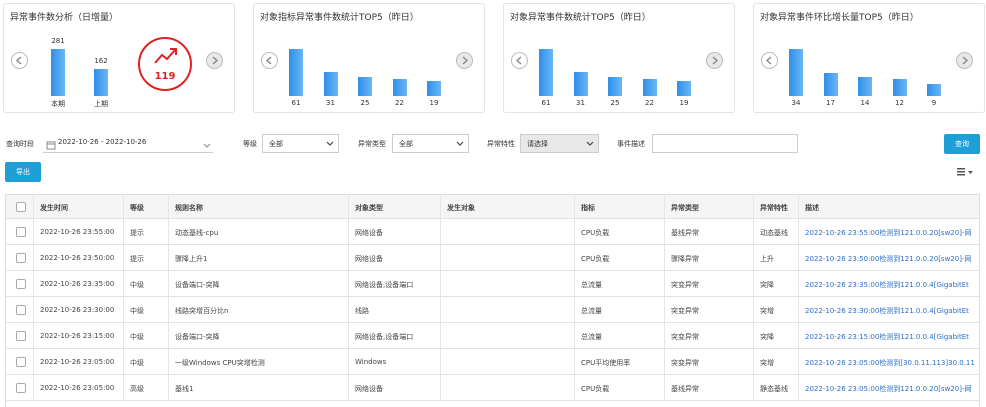 The height and width of the screenshot is (407, 986). What do you see at coordinates (369, 208) in the screenshot?
I see `header-text: 对象类型` at bounding box center [369, 208].